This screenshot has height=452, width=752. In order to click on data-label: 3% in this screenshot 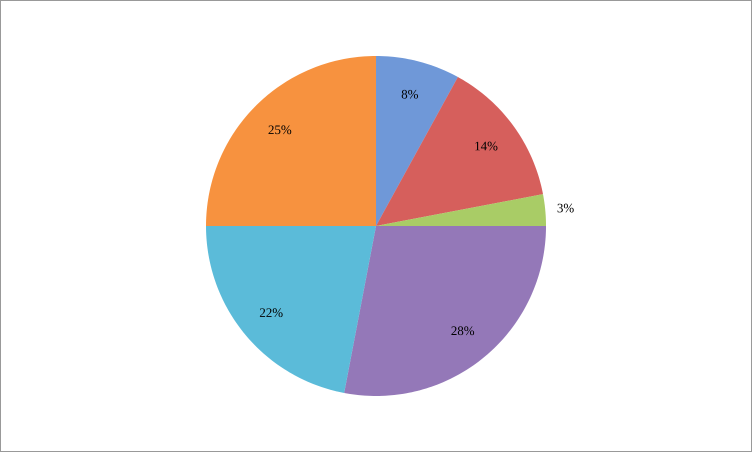, I will do `click(566, 208)`.